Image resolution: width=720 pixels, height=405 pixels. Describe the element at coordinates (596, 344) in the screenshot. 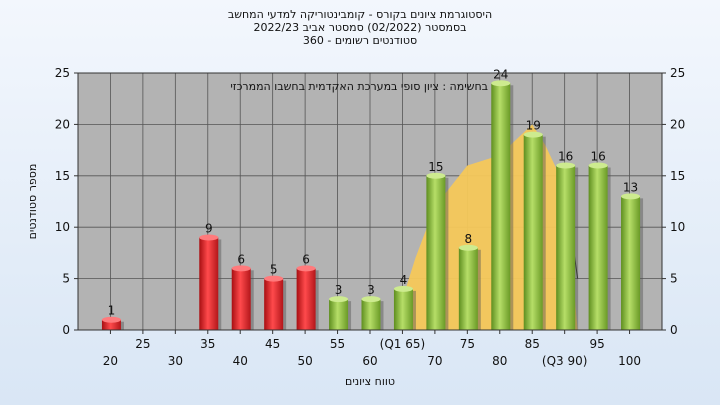

I see `x-tick-label: 95` at that location.